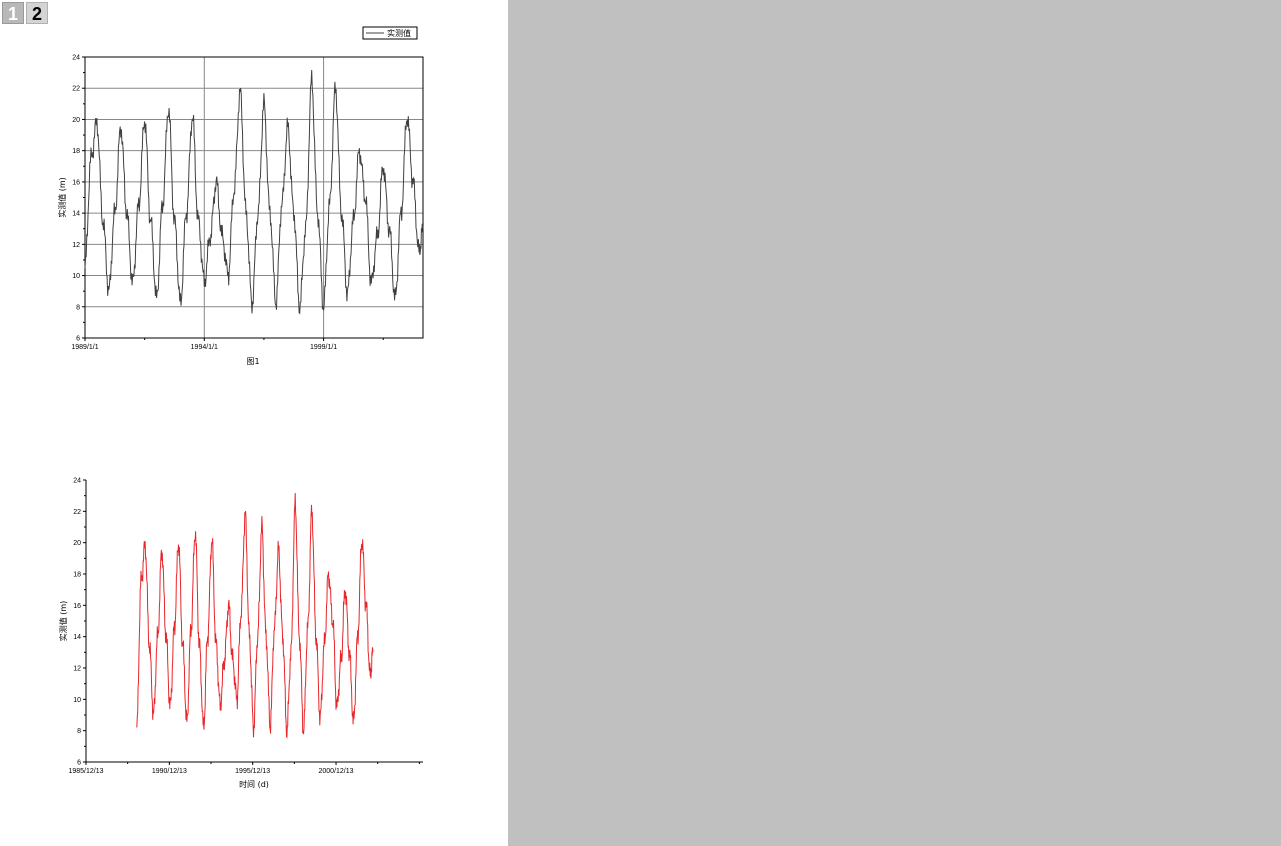 The width and height of the screenshot is (1281, 846). Describe the element at coordinates (84, 347) in the screenshot. I see `x-tick-label: 1989/1/1` at that location.